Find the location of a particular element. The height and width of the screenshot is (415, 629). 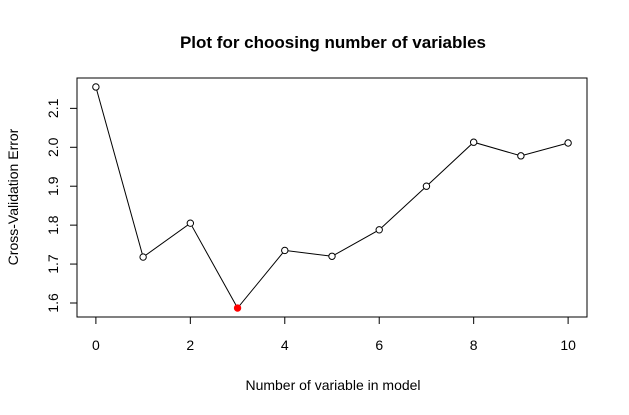

x-axis-label: Number of variable in model is located at coordinates (332, 385).